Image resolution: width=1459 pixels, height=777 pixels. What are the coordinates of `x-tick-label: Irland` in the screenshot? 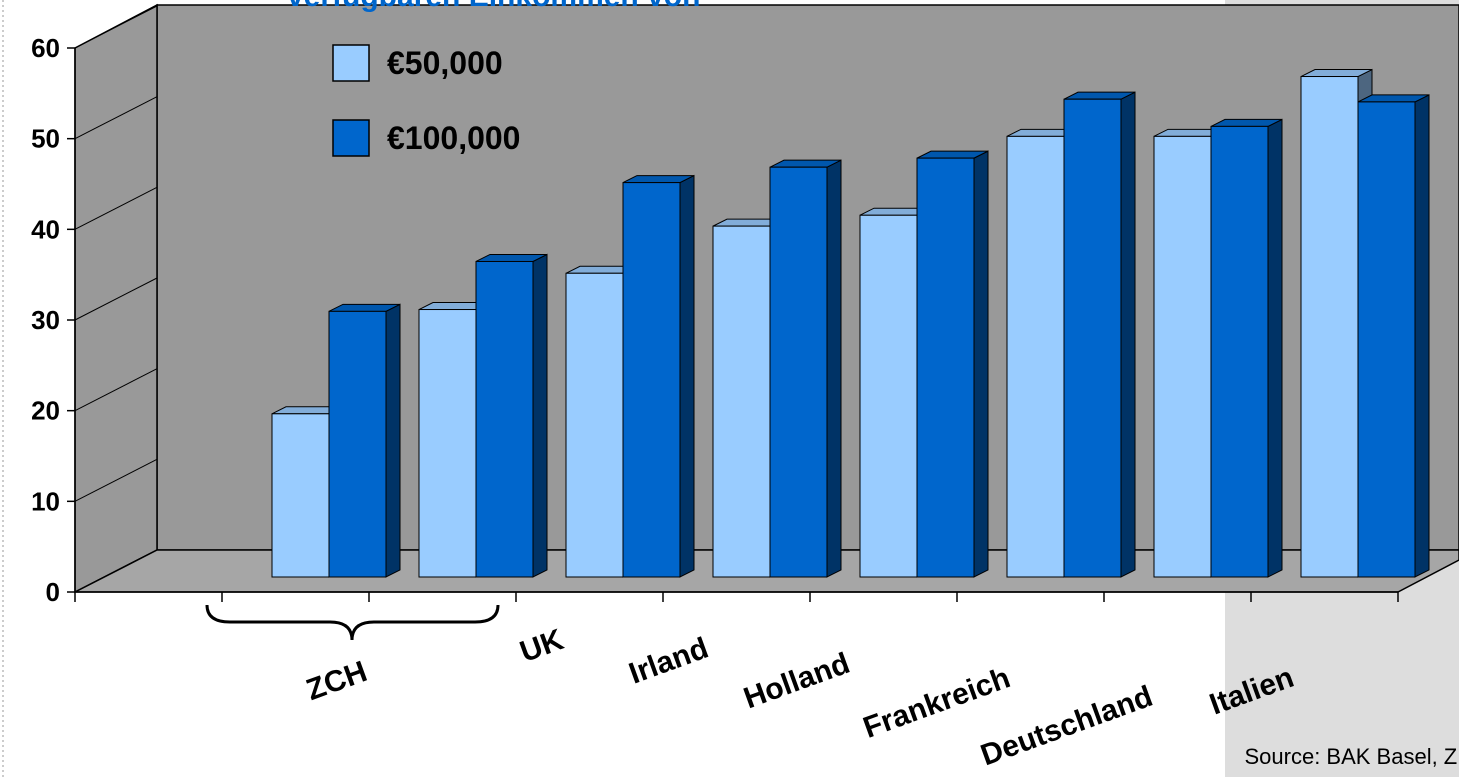 It's located at (669, 661).